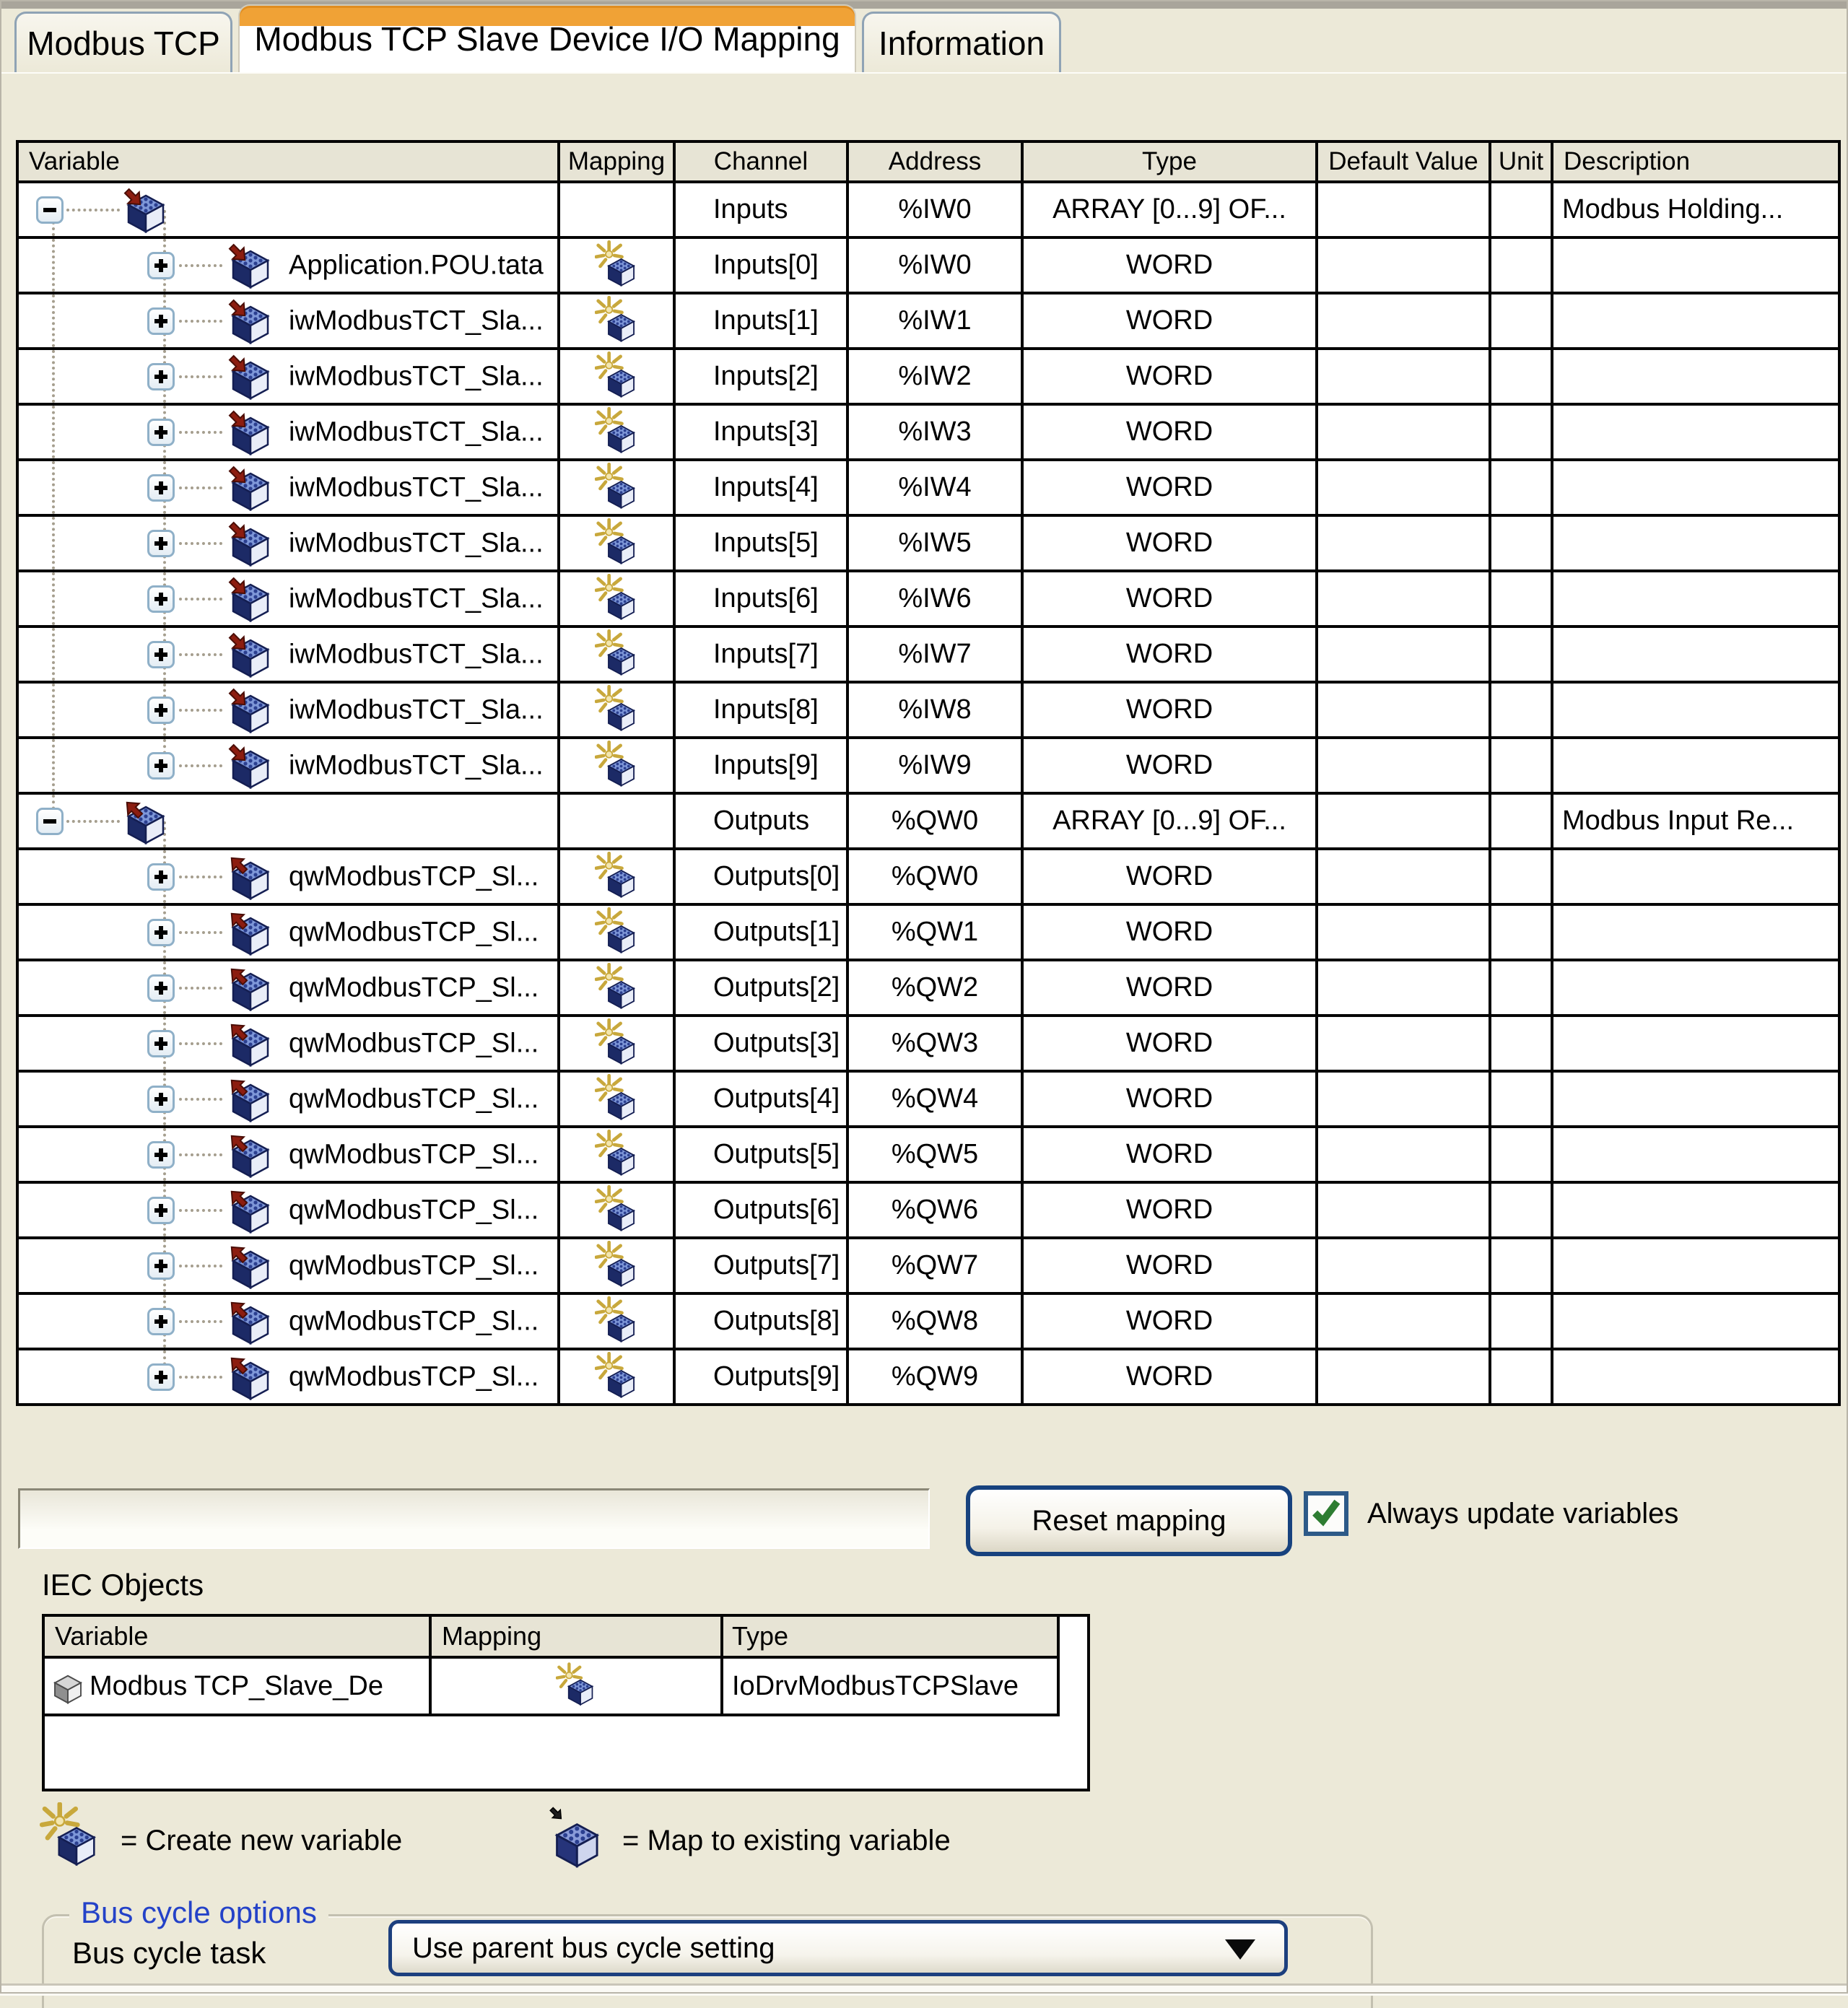 The image size is (1848, 2008). I want to click on channel-row: iwModbusTCT_Sla... Inputs[4] %IW4 WORD, so click(928, 488).